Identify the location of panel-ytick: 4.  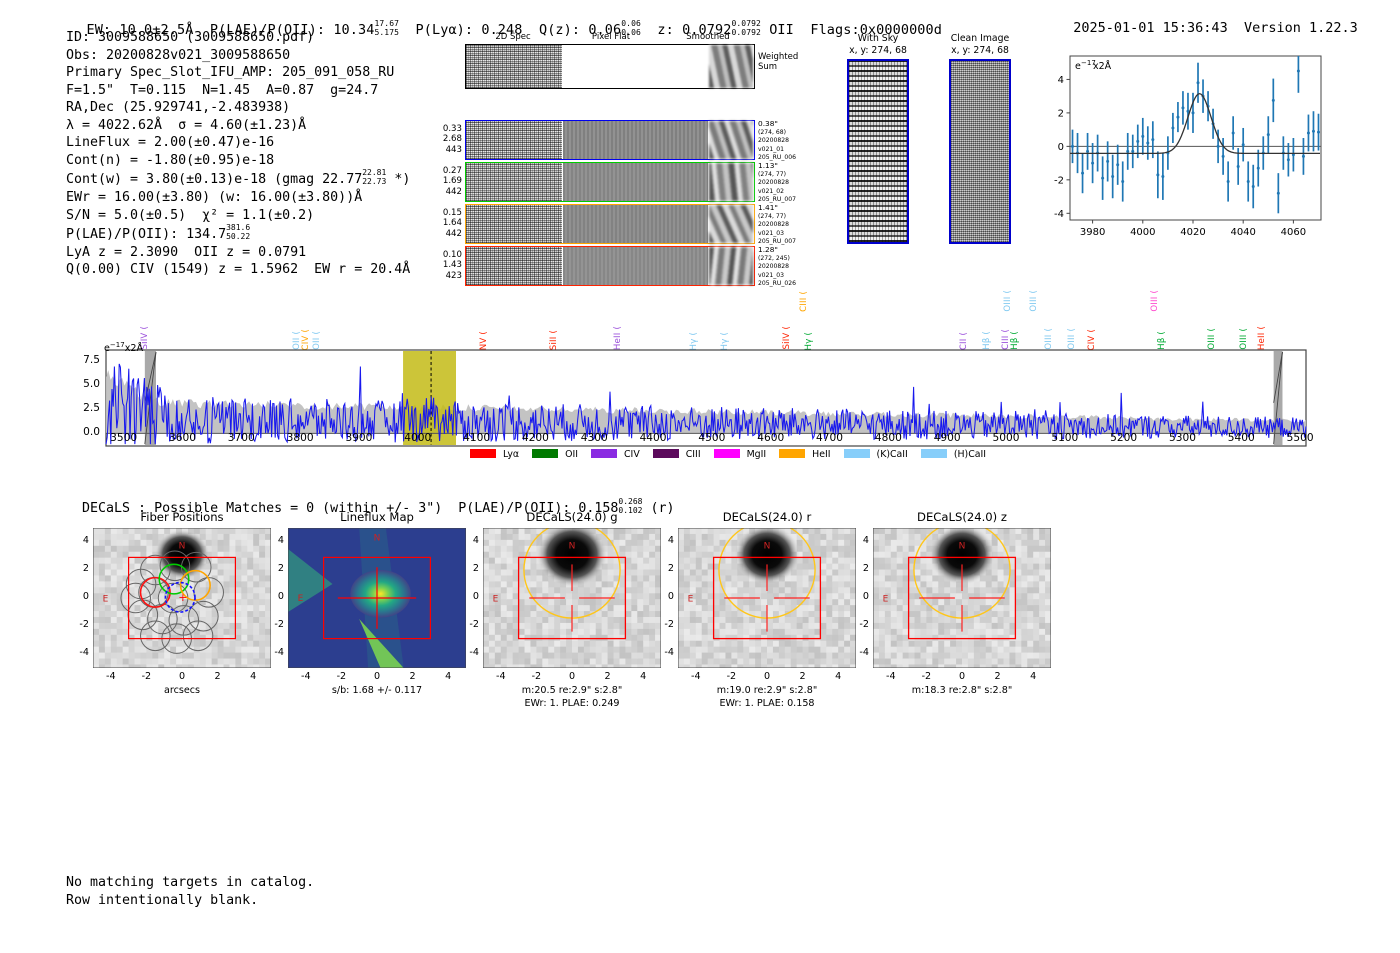
(85, 540).